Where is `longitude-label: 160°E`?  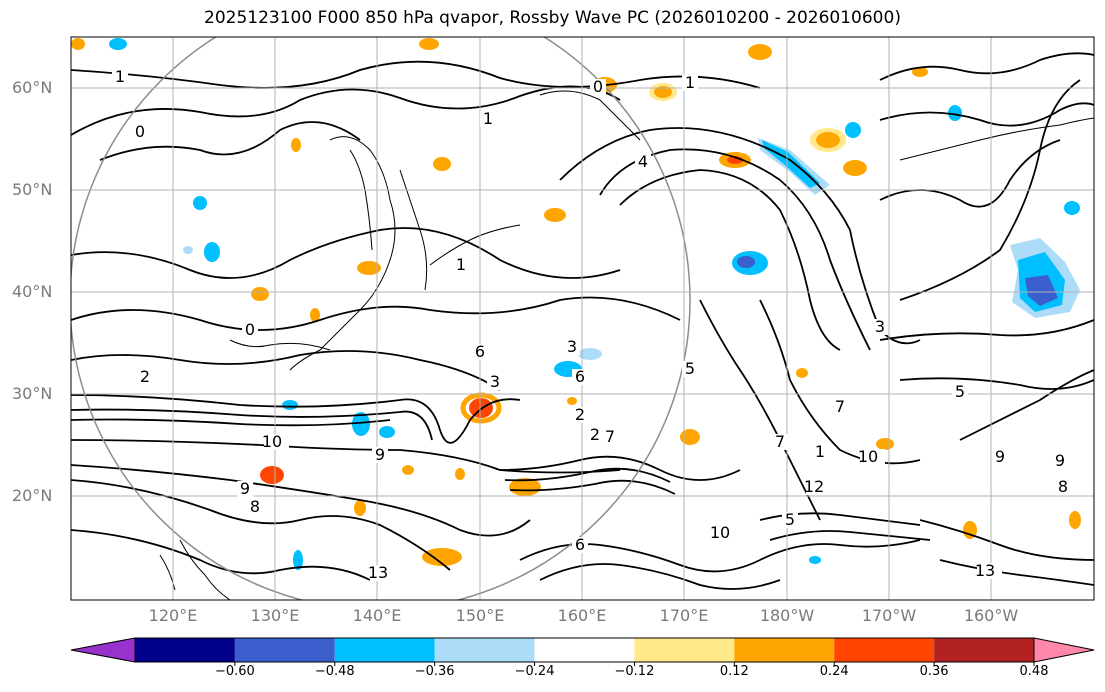 longitude-label: 160°E is located at coordinates (582, 615).